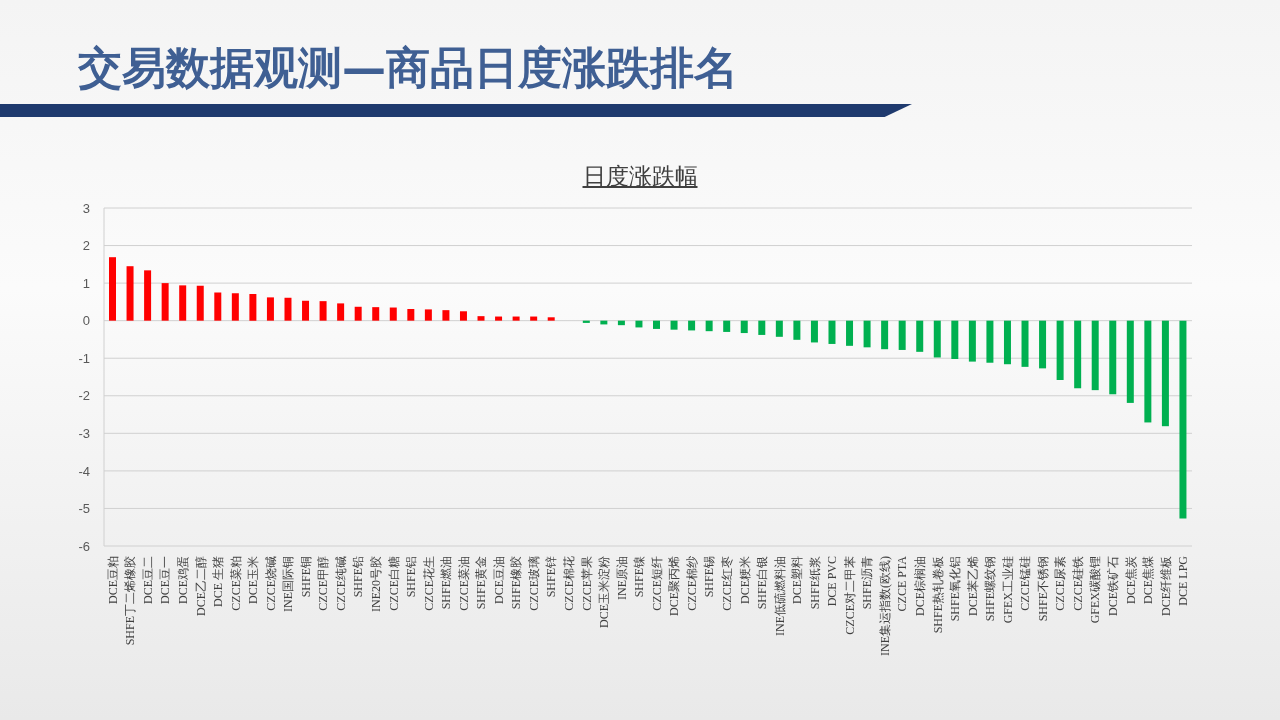 The height and width of the screenshot is (720, 1280). What do you see at coordinates (849, 595) in the screenshot?
I see `x-tick-label: CZCE对二甲苯` at bounding box center [849, 595].